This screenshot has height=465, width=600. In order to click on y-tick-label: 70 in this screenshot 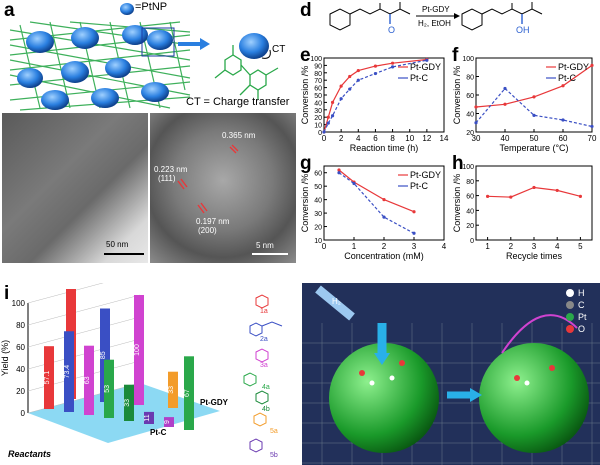, I will do `click(318, 81)`.